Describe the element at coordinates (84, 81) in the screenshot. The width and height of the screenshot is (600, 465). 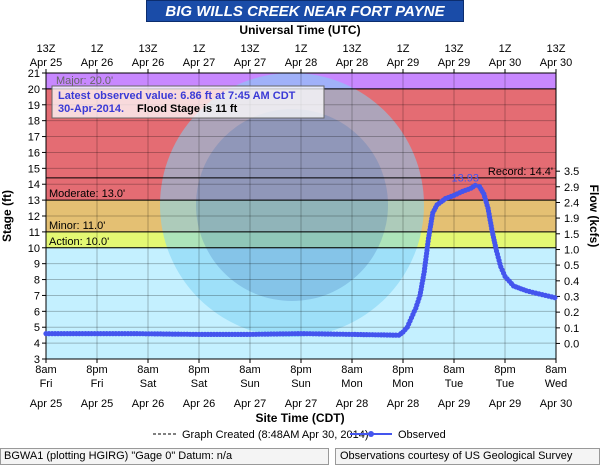
I see `major-label-behind: Major: 20.0'` at that location.